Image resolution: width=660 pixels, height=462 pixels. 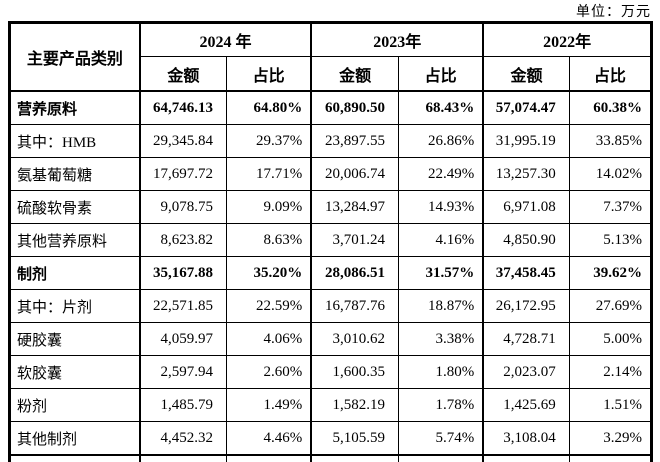 I want to click on row-label: 合计, so click(x=74, y=458).